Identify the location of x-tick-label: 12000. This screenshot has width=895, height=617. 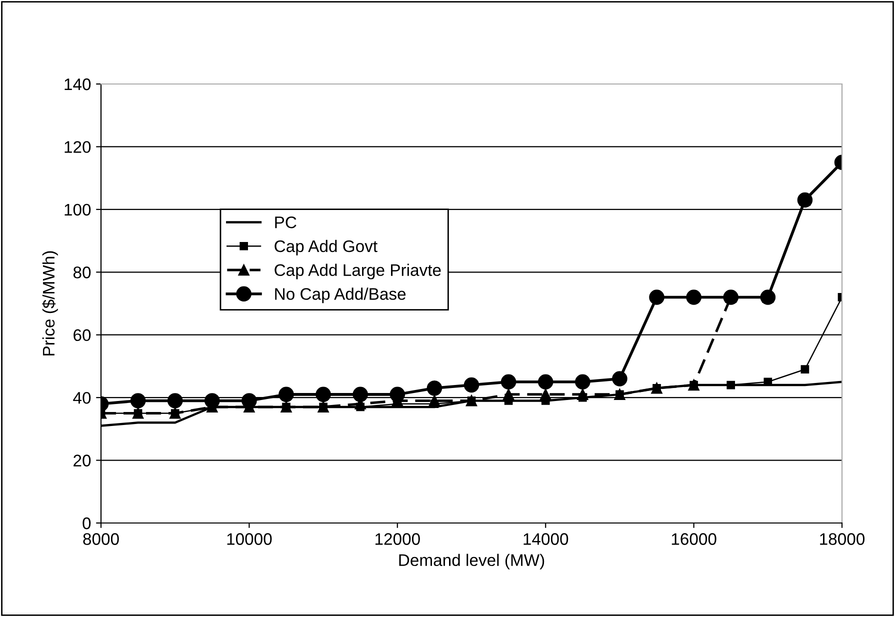
(398, 539).